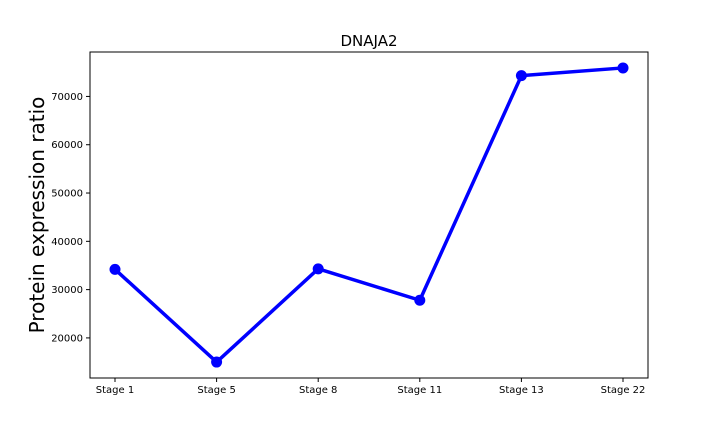 Image resolution: width=720 pixels, height=432 pixels. I want to click on y-tick-label: 30000, so click(67, 290).